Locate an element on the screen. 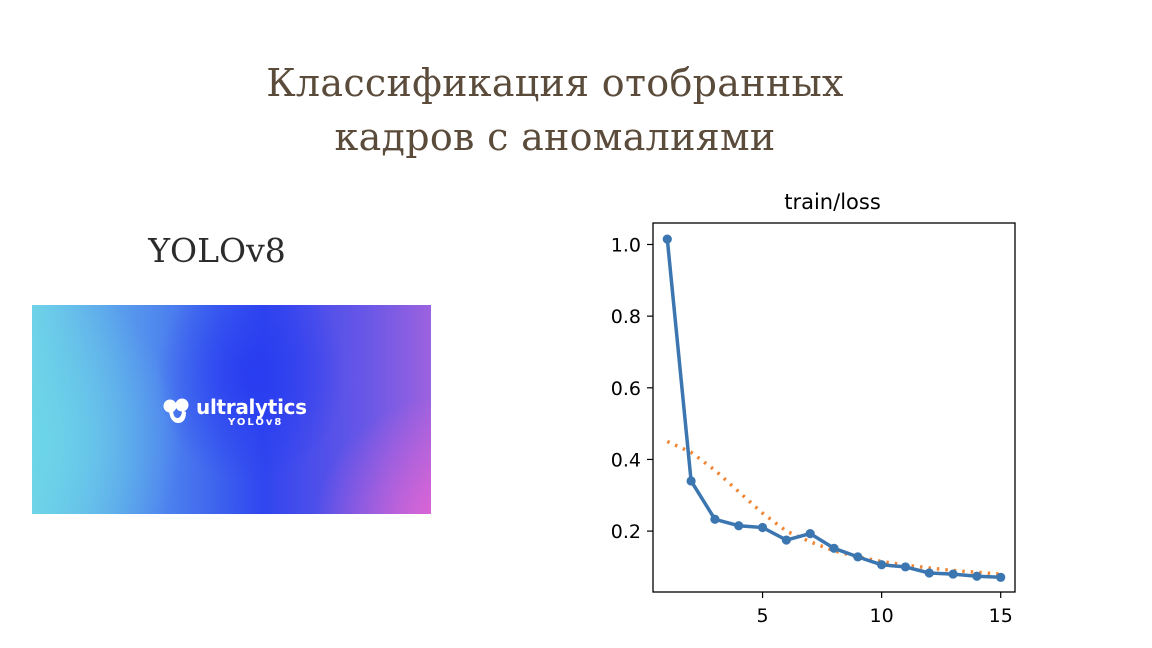  x-tick-label: 15 is located at coordinates (1001, 616).